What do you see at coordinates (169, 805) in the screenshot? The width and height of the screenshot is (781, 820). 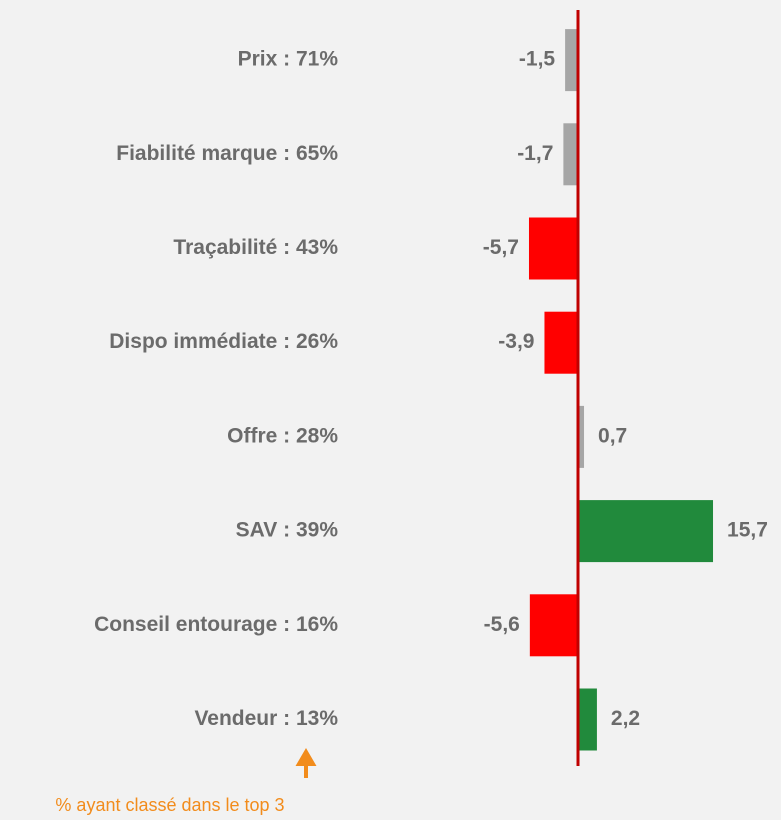 I see `annotation: % ayant classé dans le top 3` at bounding box center [169, 805].